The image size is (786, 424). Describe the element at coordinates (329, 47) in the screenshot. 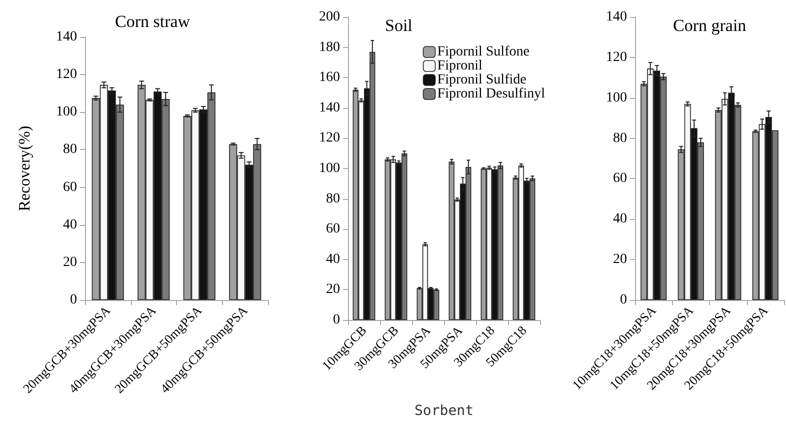

I see `y-tick-label: 180` at that location.